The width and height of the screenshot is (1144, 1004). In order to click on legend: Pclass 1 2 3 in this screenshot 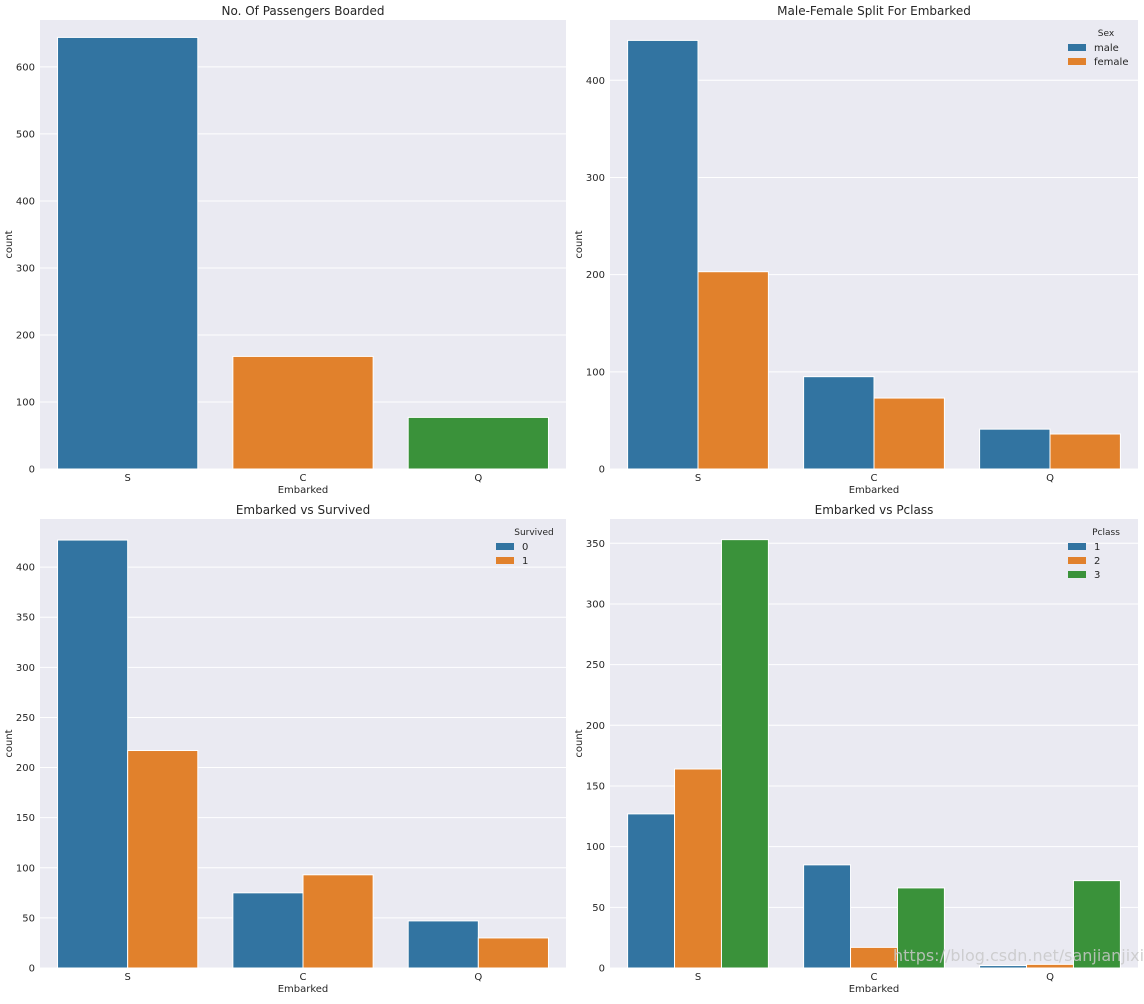, I will do `click(1094, 554)`.